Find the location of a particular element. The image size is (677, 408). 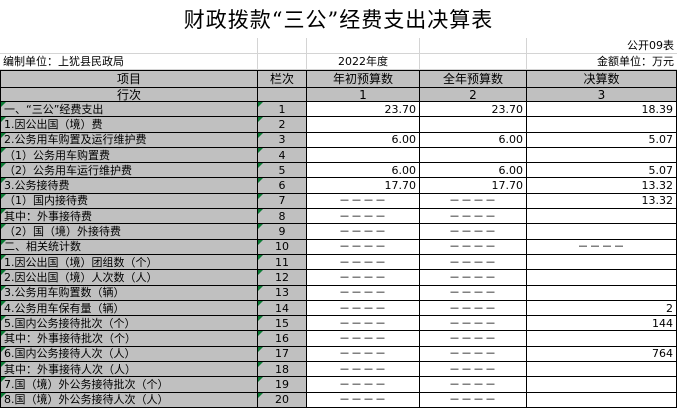

table-row: 3.公务用车购置数（辆） 13 －－－－ －－－－ is located at coordinates (338, 293).